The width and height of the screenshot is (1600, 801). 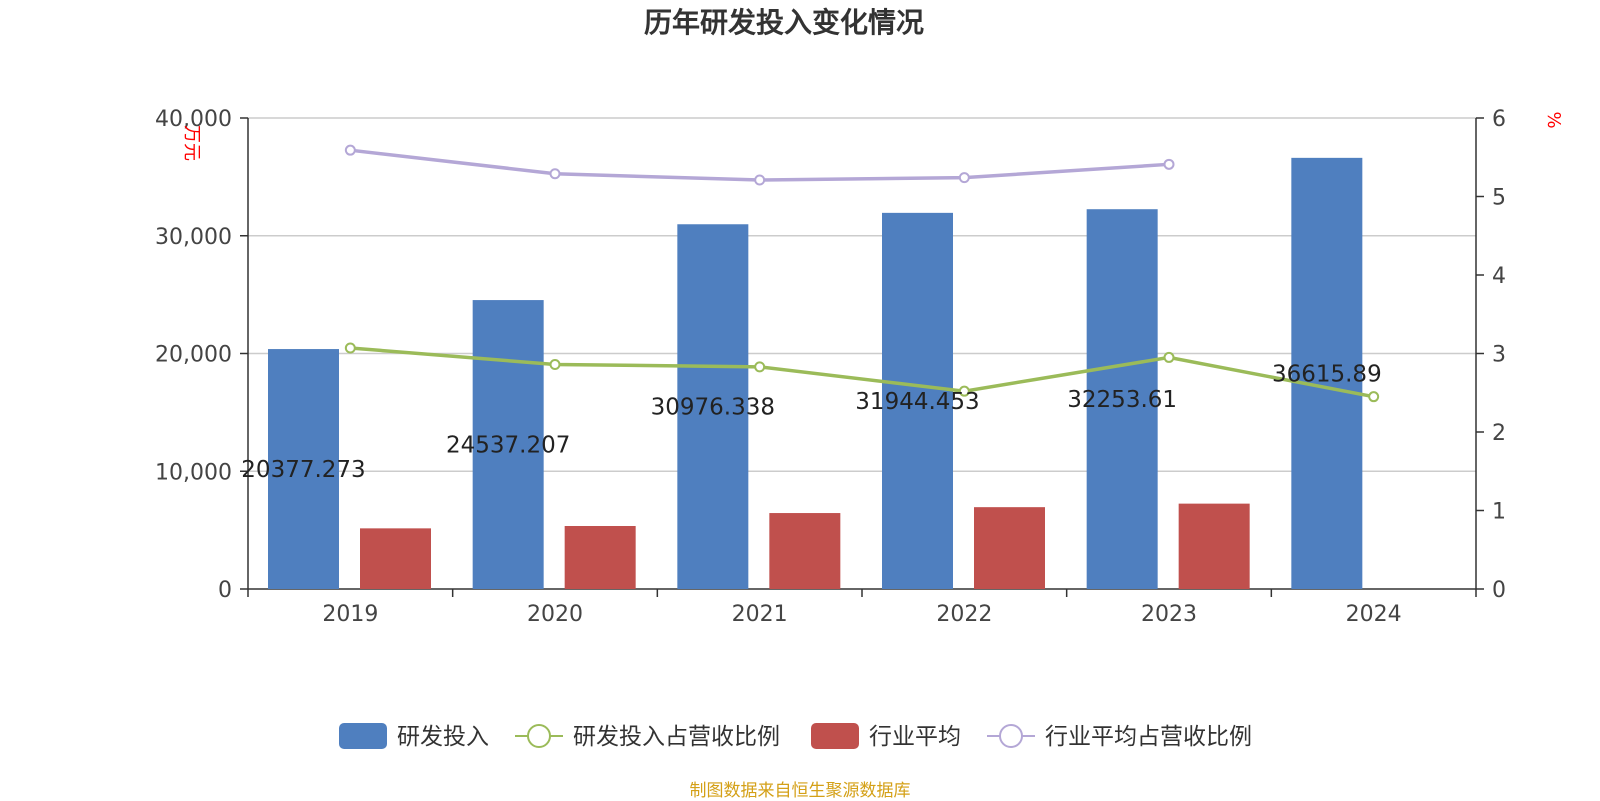 What do you see at coordinates (191, 143) in the screenshot?
I see `left-axis-unit: 万元` at bounding box center [191, 143].